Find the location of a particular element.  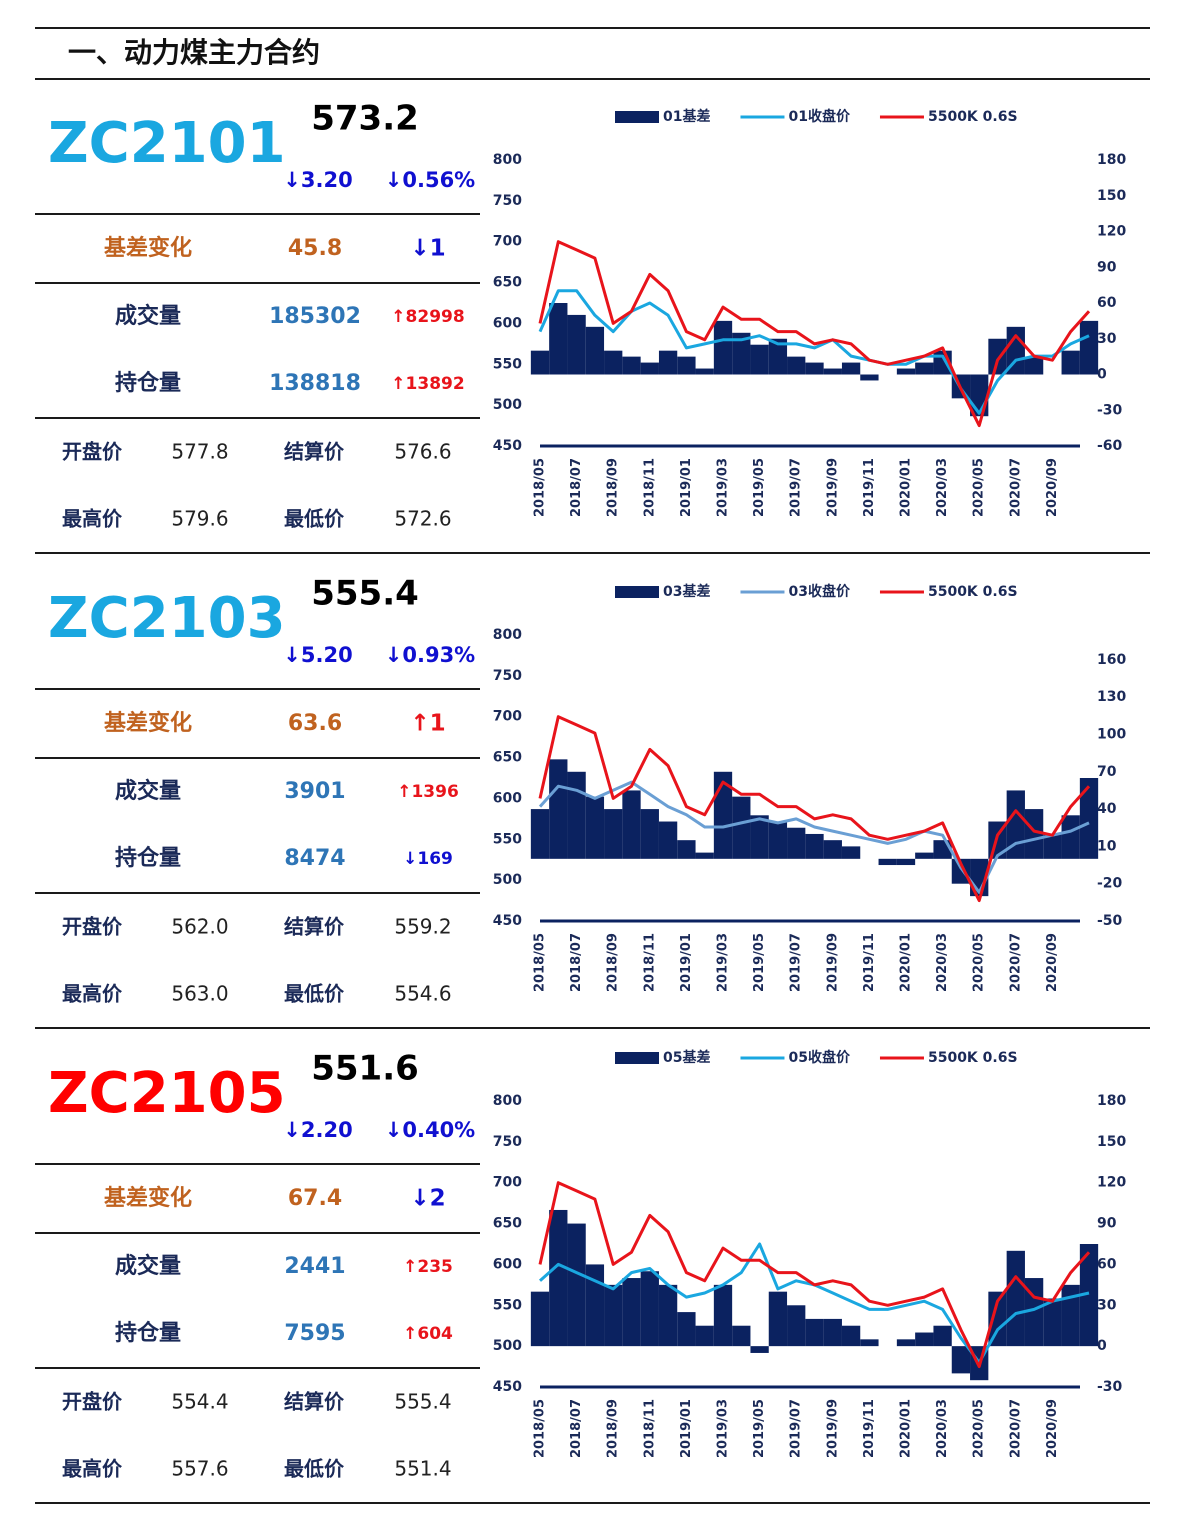

x-tick-label: 2018/07 is located at coordinates (576, 487).